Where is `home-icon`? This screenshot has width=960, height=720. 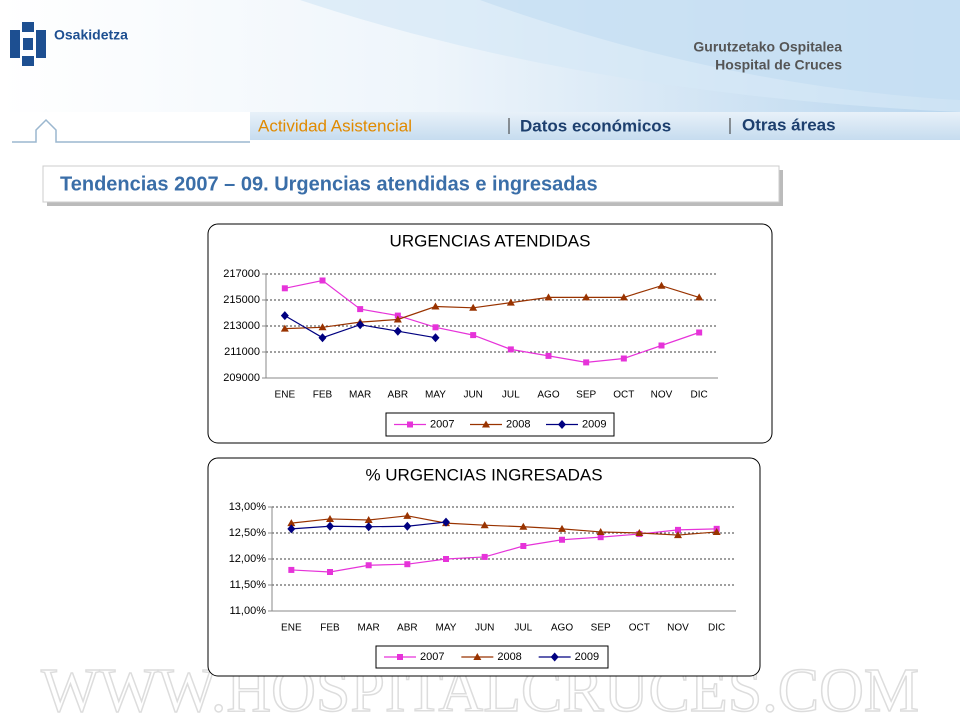 home-icon is located at coordinates (131, 130).